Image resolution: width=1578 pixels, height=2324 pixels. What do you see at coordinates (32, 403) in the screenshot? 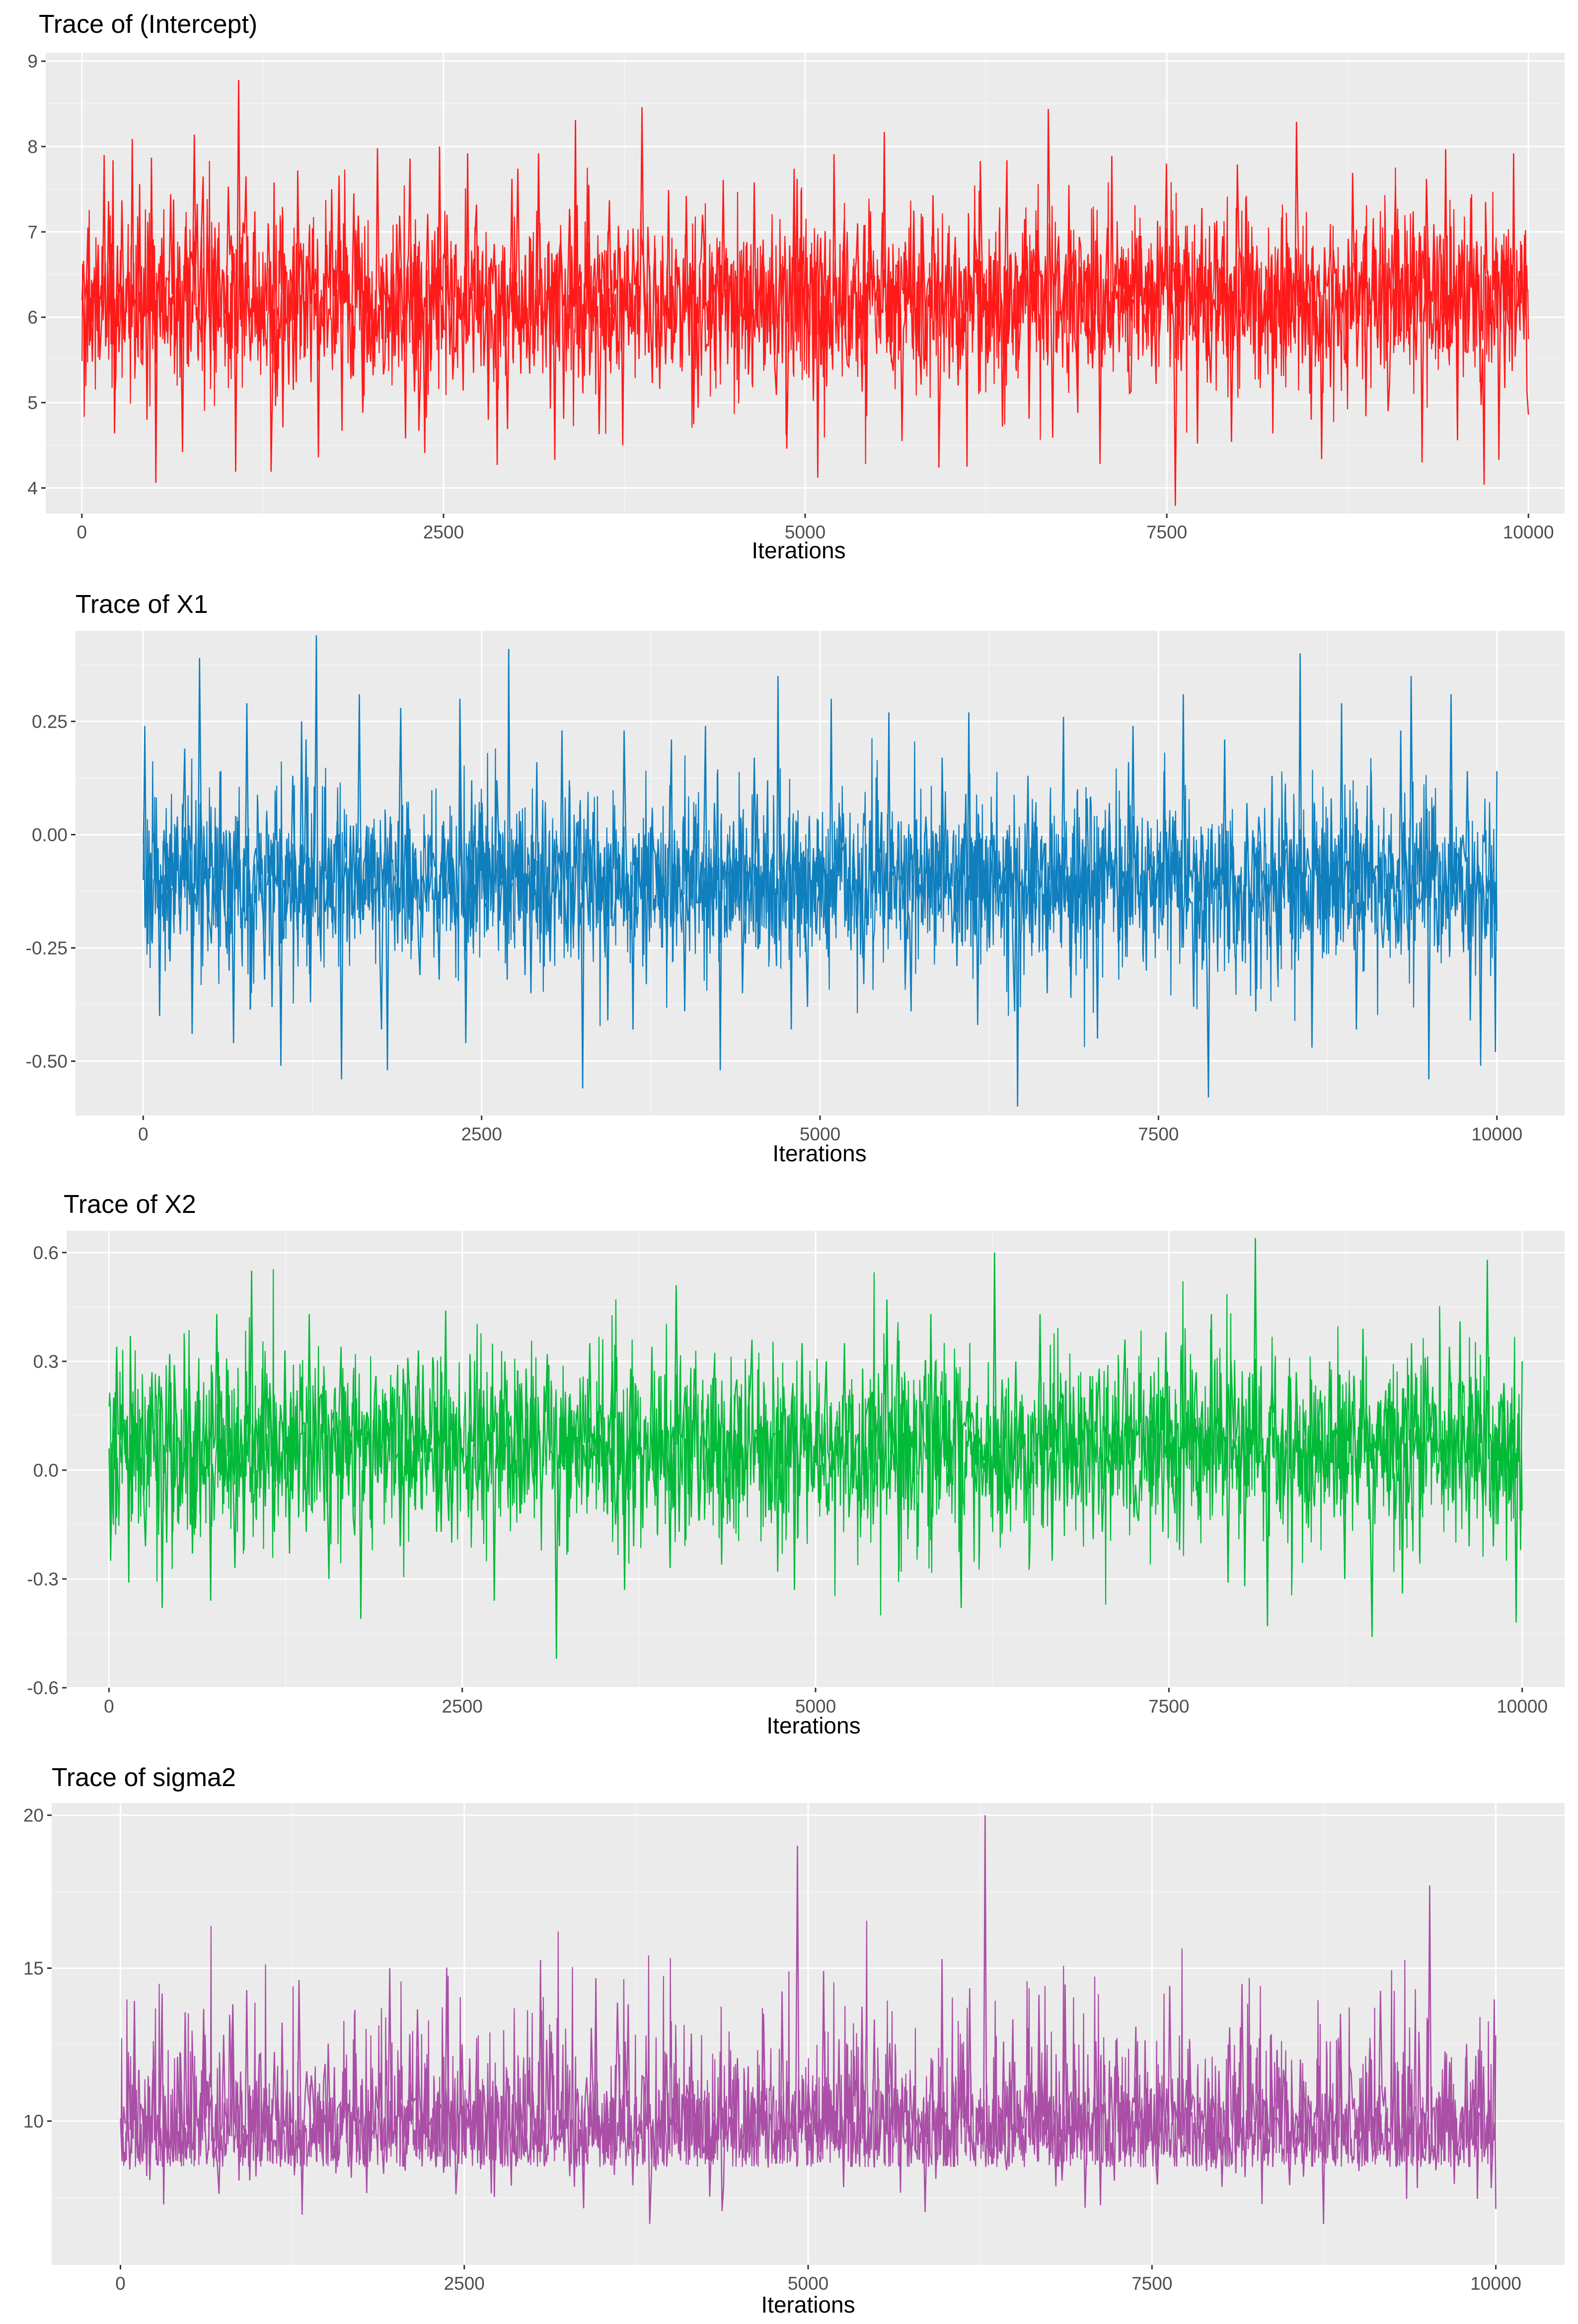
I see `y-tick-label: 5` at bounding box center [32, 403].